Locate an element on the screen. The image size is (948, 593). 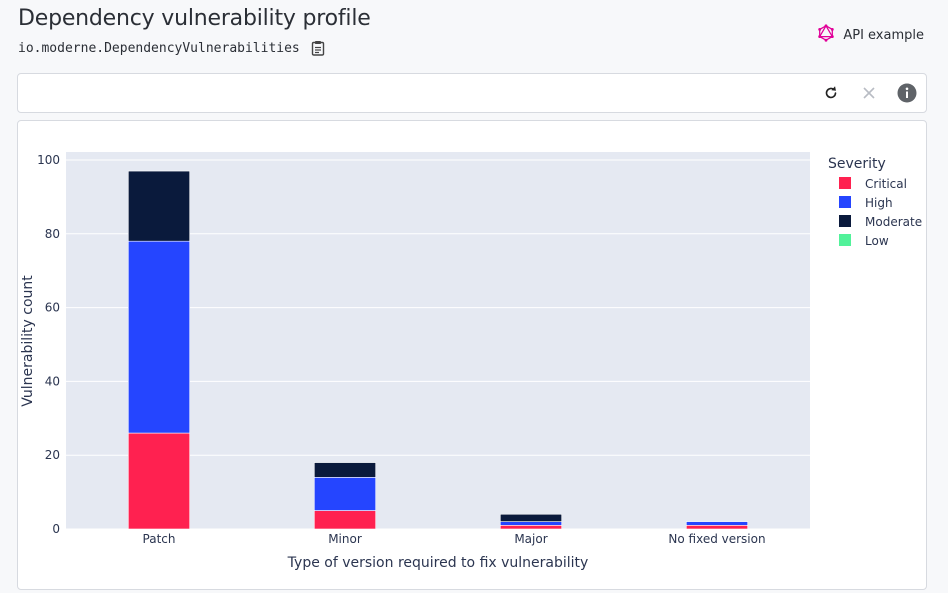
x-tick-label: No fixed version is located at coordinates (716, 539).